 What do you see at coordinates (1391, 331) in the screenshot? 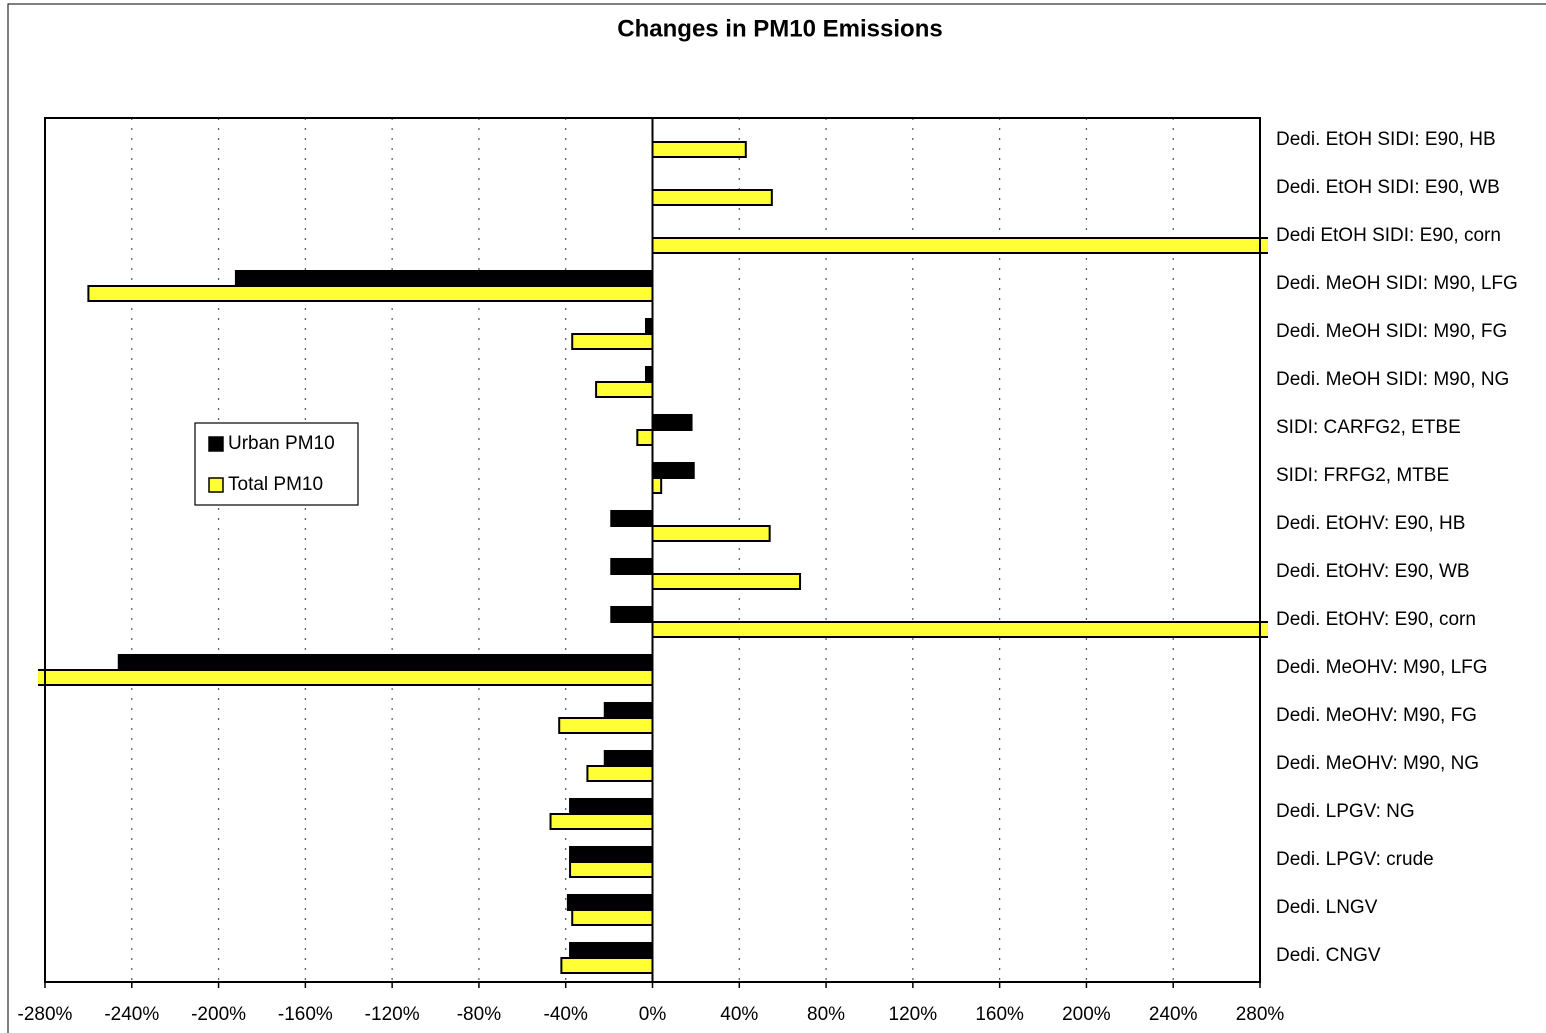
I see `y-tick-label: Dedi. MeOH SIDI: M90, FG` at bounding box center [1391, 331].